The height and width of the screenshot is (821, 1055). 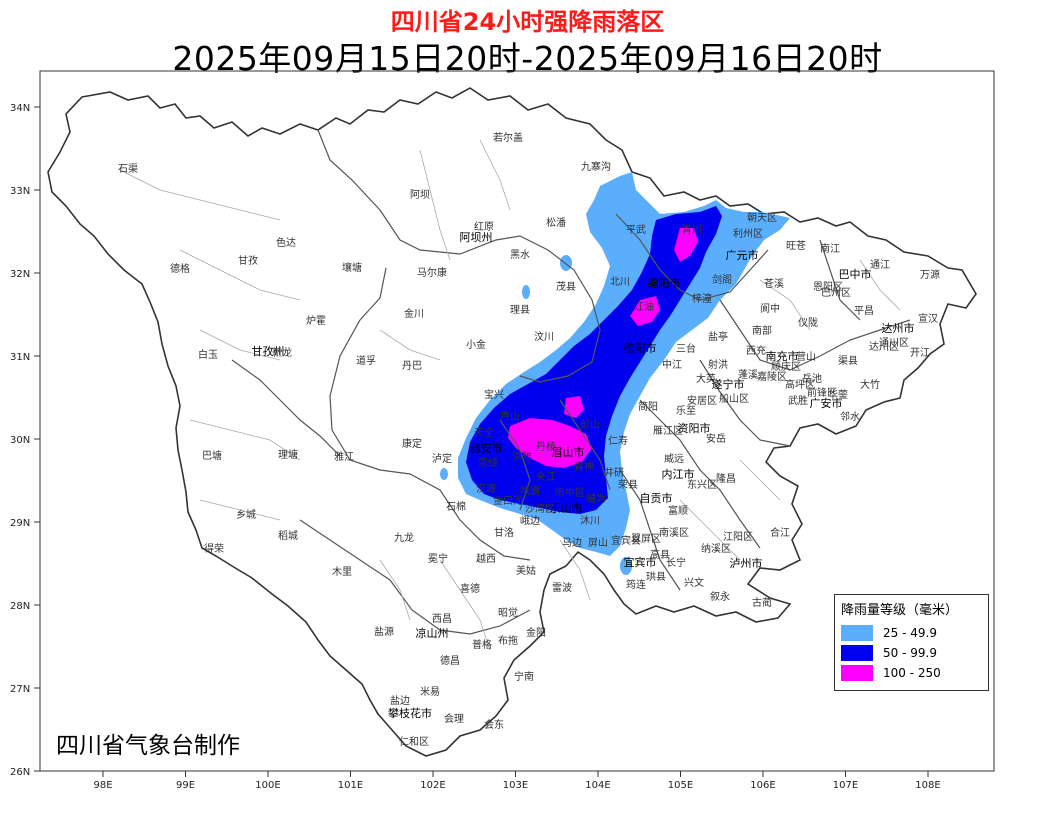 What do you see at coordinates (822, 392) in the screenshot?
I see `county-label: 前锋区` at bounding box center [822, 392].